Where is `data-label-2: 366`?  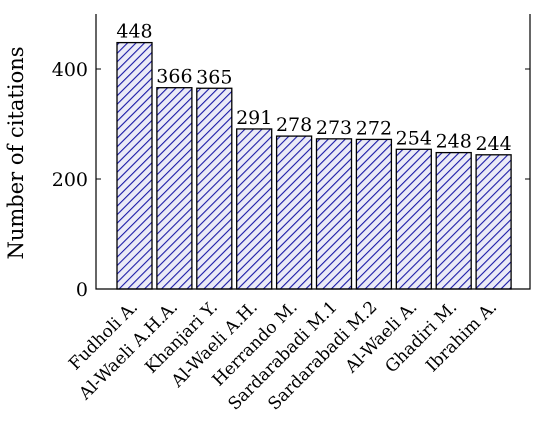
data-label-2: 366 is located at coordinates (174, 77).